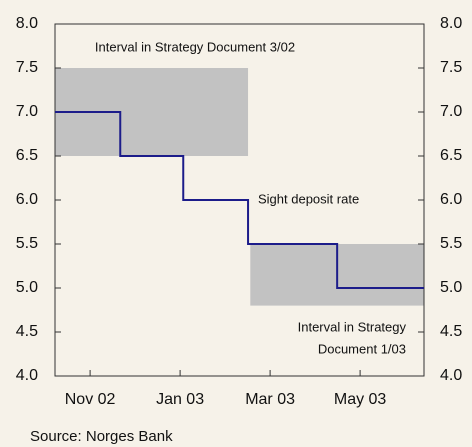 The height and width of the screenshot is (447, 472). I want to click on band-label: Document 1/03, so click(362, 348).